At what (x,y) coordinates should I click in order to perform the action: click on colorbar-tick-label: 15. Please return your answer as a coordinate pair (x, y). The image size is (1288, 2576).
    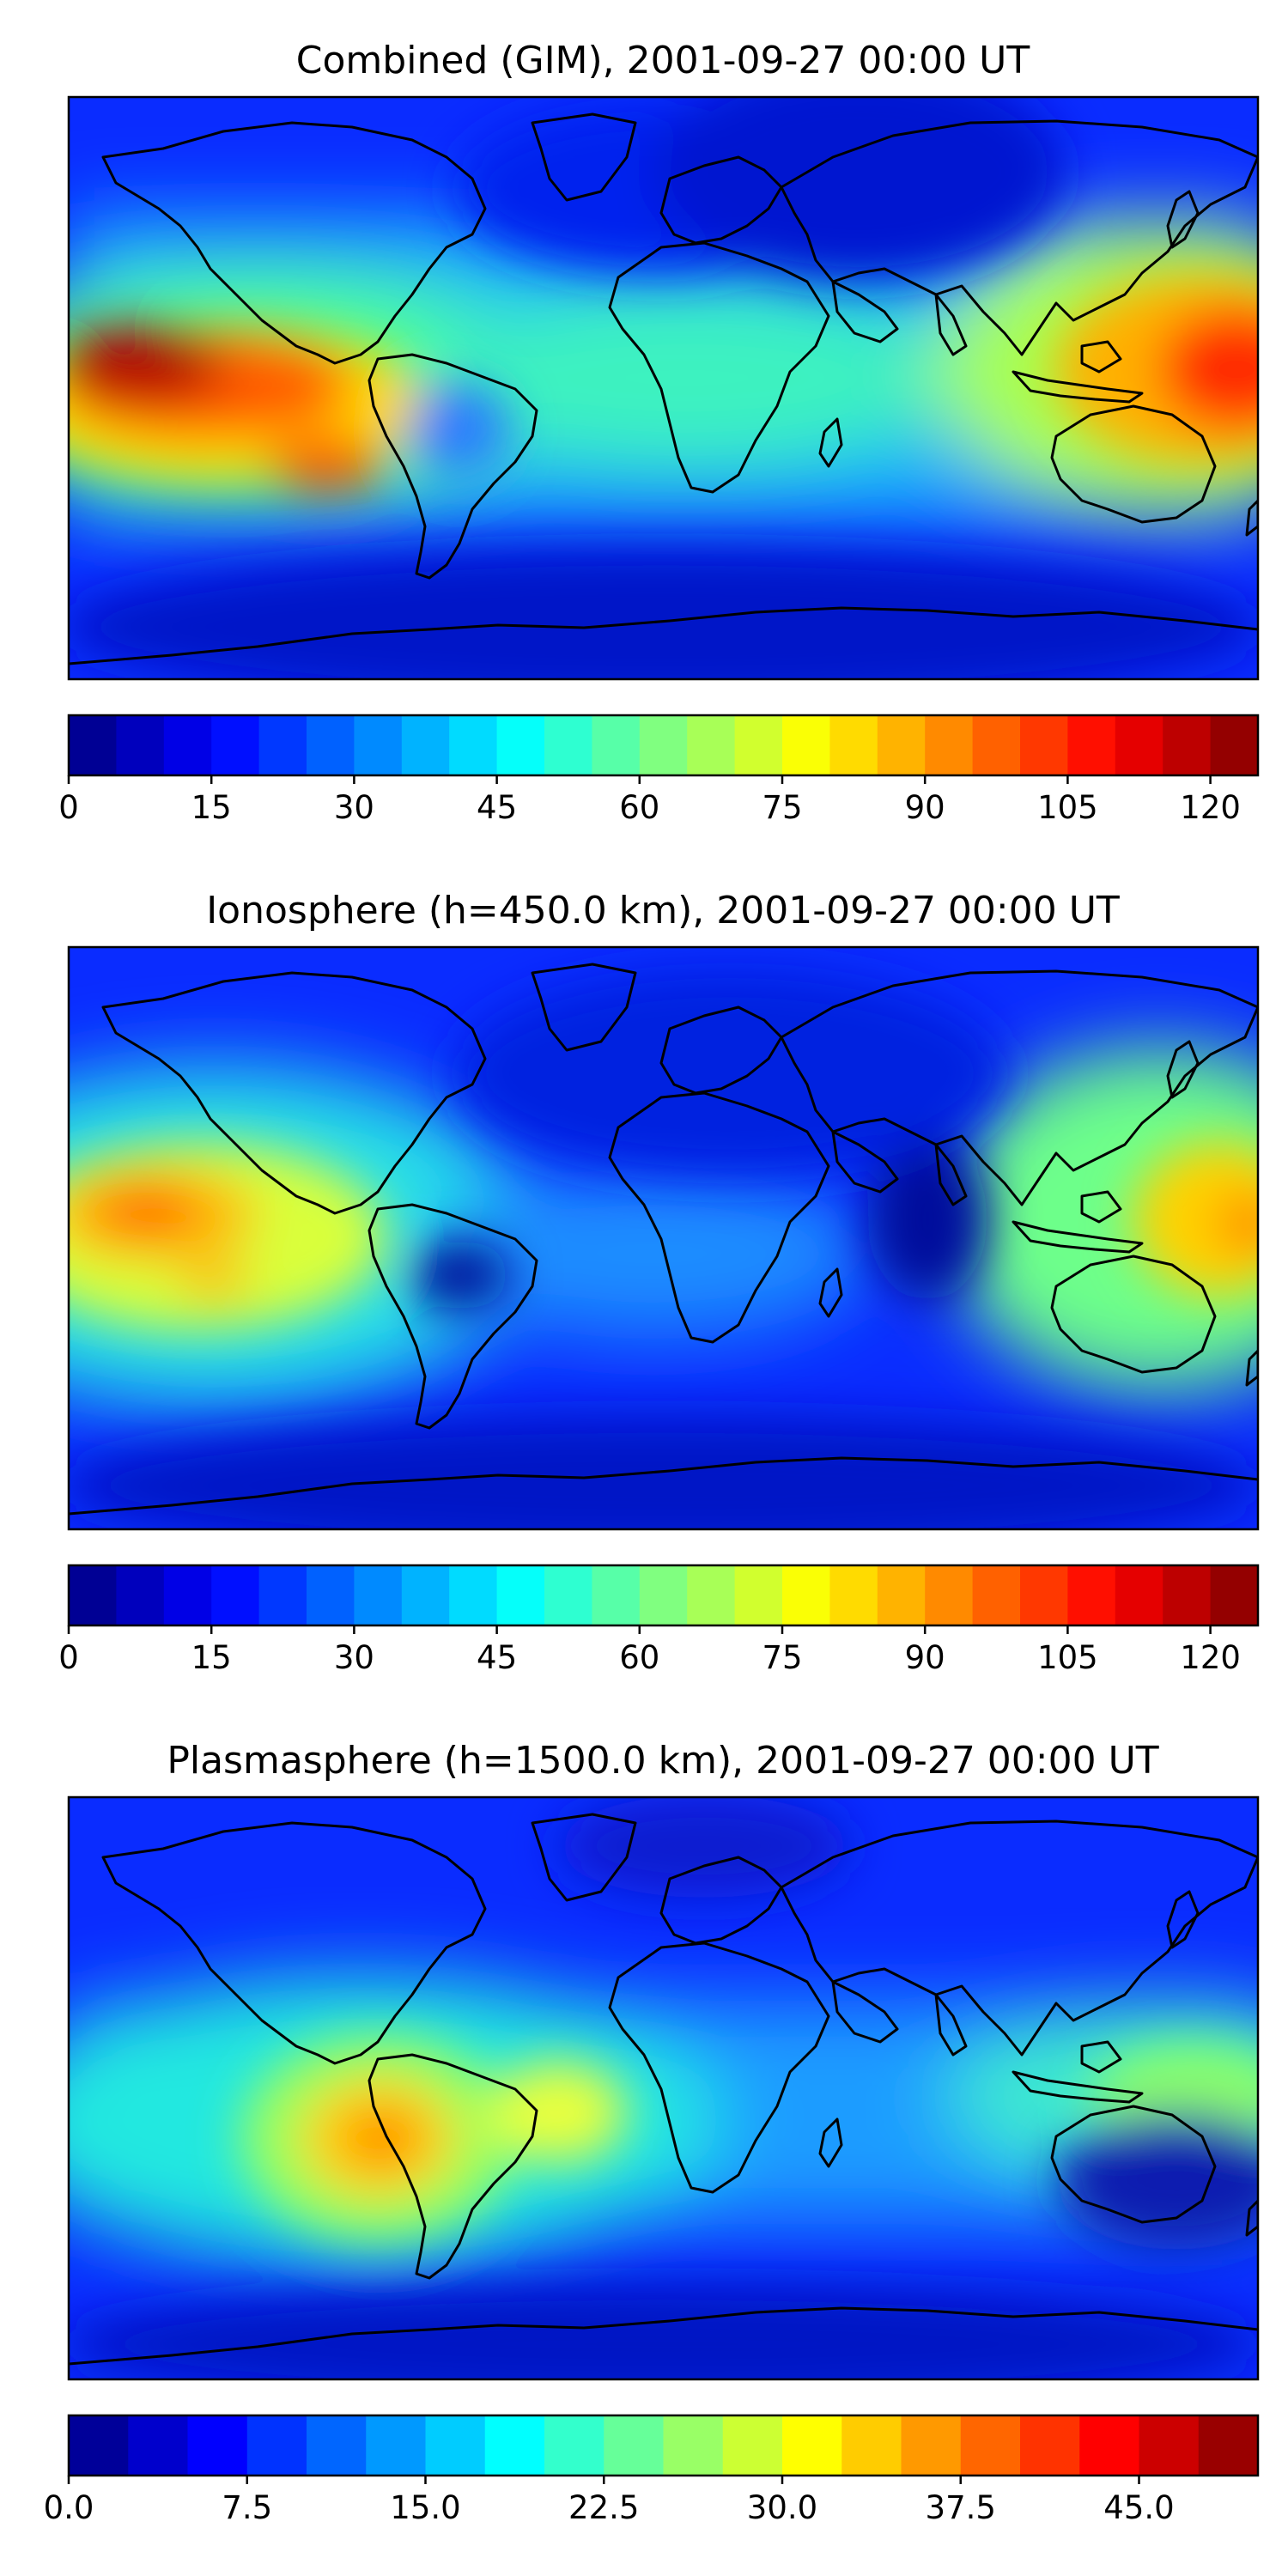
    Looking at the image, I should click on (212, 808).